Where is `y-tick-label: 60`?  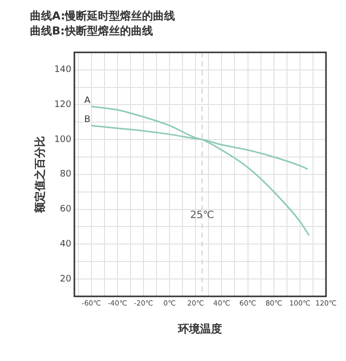 y-tick-label: 60 is located at coordinates (66, 209).